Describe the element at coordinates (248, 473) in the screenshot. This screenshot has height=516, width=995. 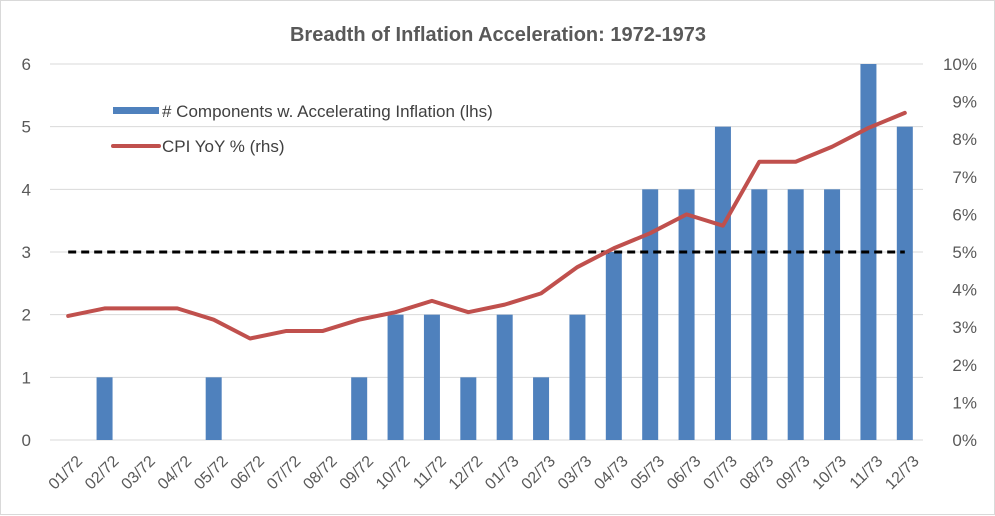
I see `x-tick-label: 06/72` at that location.